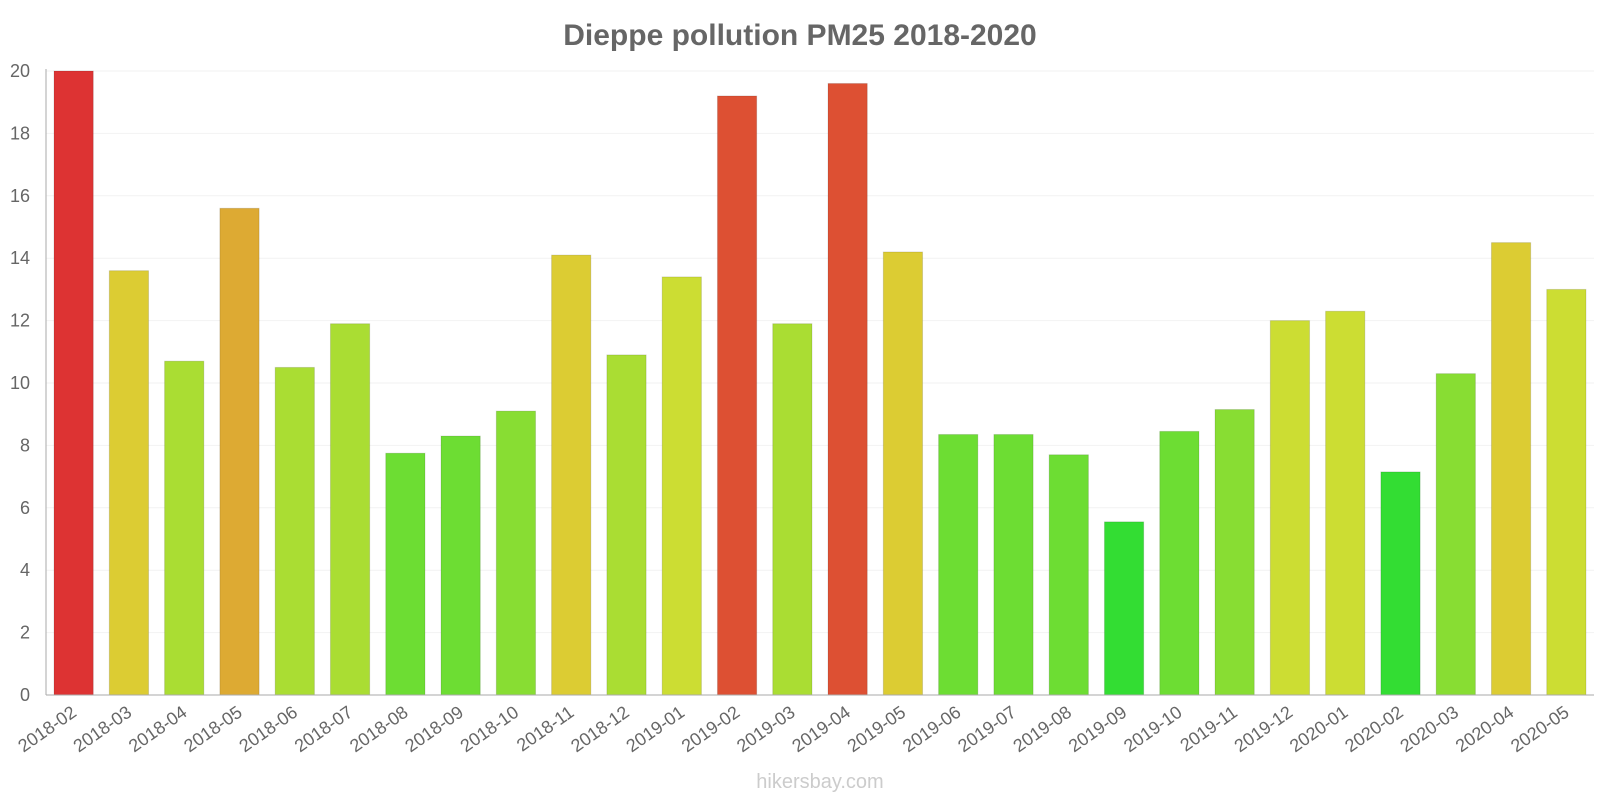 The image size is (1600, 800). Describe the element at coordinates (20, 321) in the screenshot. I see `y-tick-label: 12` at that location.